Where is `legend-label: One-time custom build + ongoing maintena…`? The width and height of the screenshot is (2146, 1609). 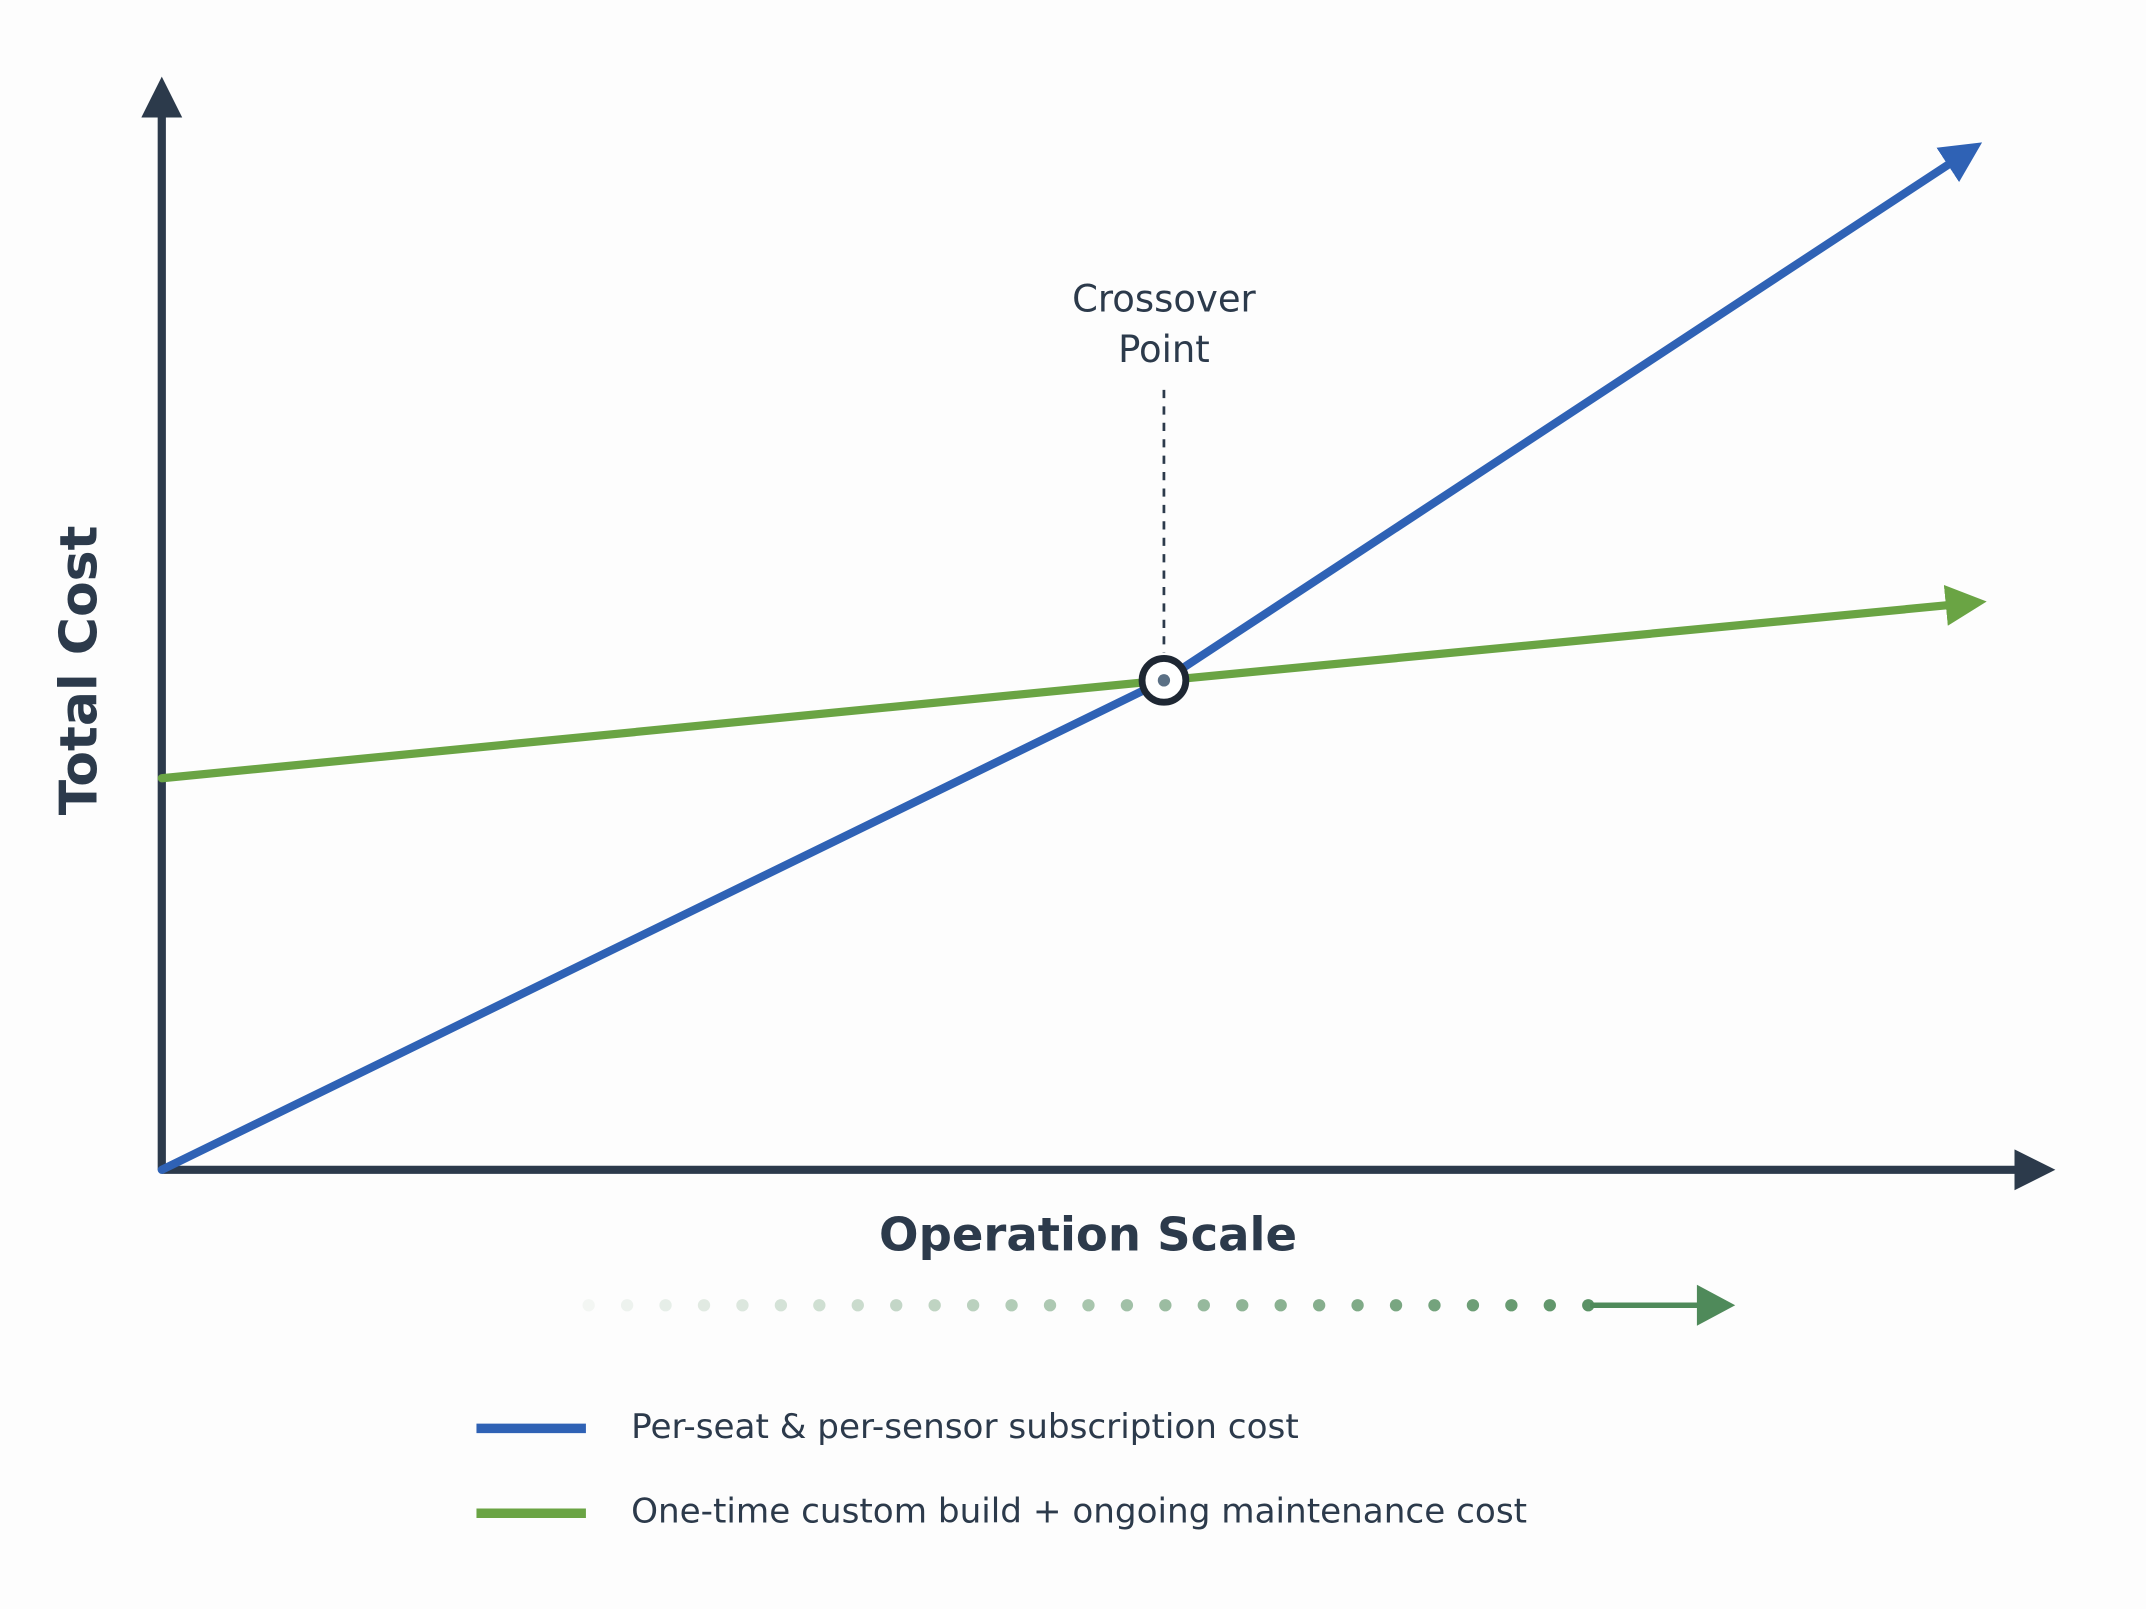 legend-label: One-time custom build + ongoing maintena… is located at coordinates (1079, 1512).